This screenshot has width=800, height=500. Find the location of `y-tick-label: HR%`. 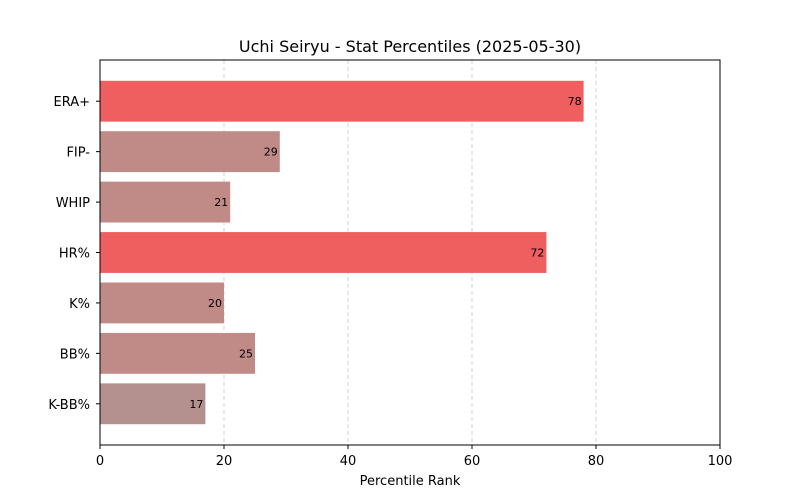

y-tick-label: HR% is located at coordinates (74, 254).